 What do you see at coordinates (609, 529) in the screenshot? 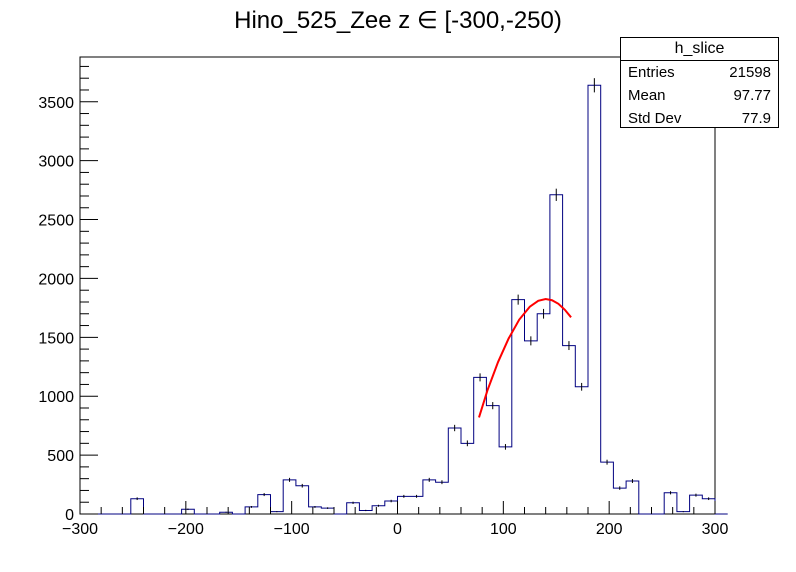
I see `x-tick-label: 200` at bounding box center [609, 529].